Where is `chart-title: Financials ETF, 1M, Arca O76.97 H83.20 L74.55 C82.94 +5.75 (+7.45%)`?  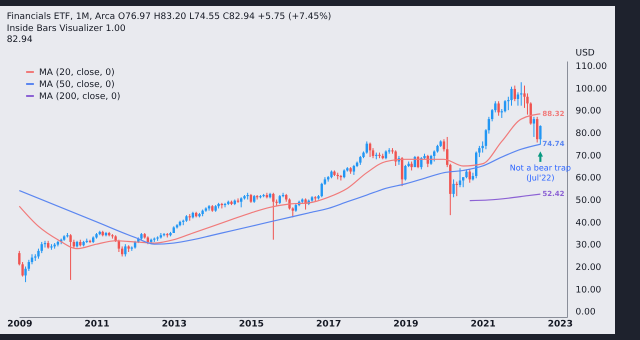 chart-title: Financials ETF, 1M, Arca O76.97 H83.20 L74.55 C82.94 +5.75 (+7.45%) is located at coordinates (169, 17).